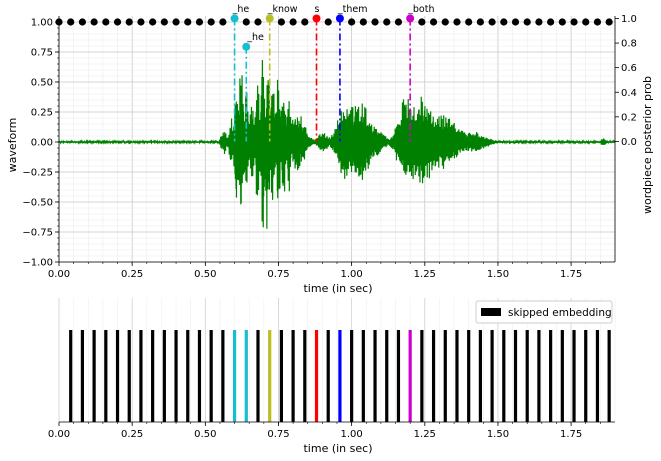 This screenshot has height=461, width=661. Describe the element at coordinates (629, 68) in the screenshot. I see `y-right-tick-label: 0.6` at that location.